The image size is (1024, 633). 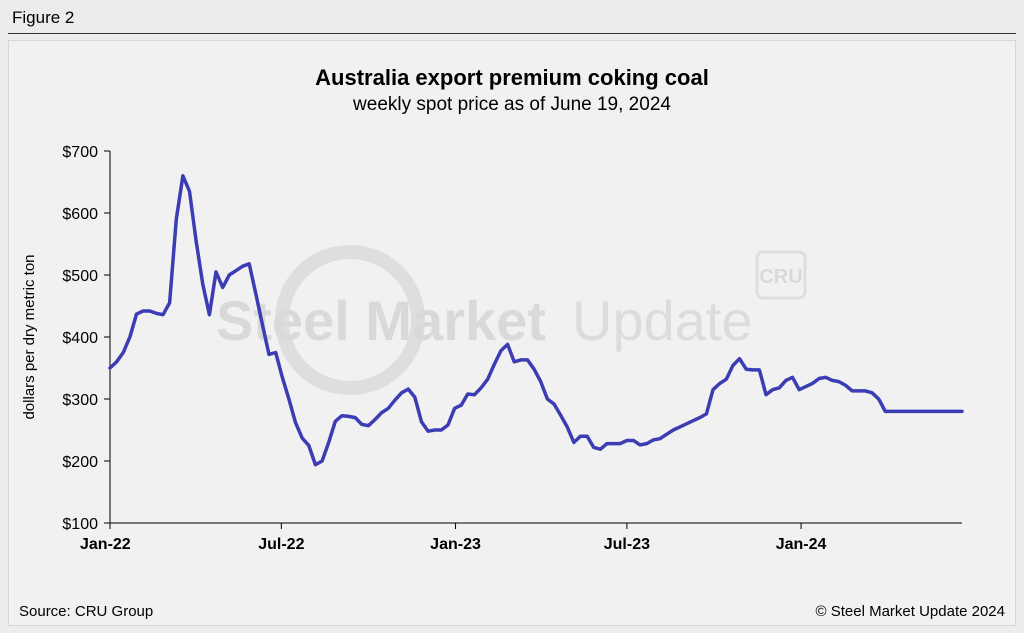 What do you see at coordinates (43, 17) in the screenshot?
I see `figure-label: Figure 2` at bounding box center [43, 17].